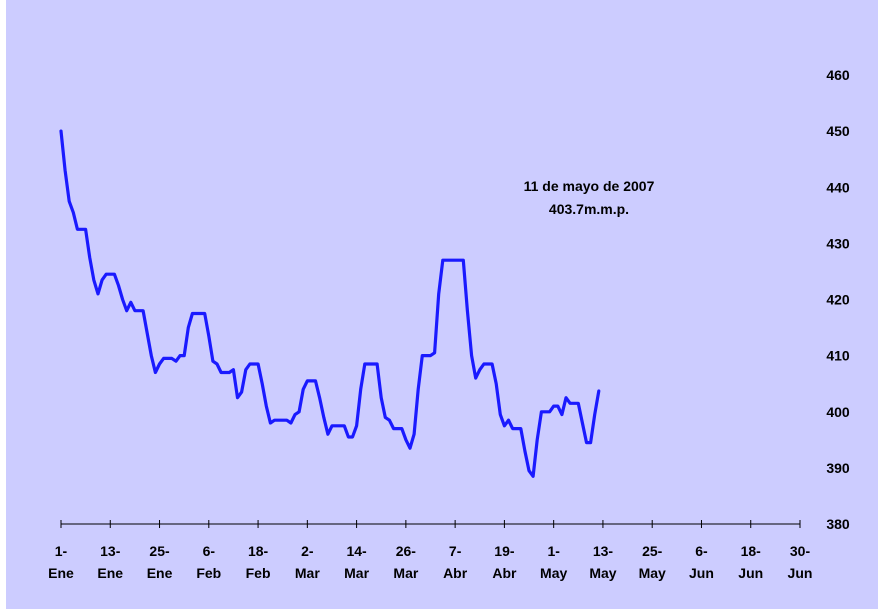 The width and height of the screenshot is (884, 615). Describe the element at coordinates (110, 562) in the screenshot. I see `x-tick-label: 13-Ene` at that location.